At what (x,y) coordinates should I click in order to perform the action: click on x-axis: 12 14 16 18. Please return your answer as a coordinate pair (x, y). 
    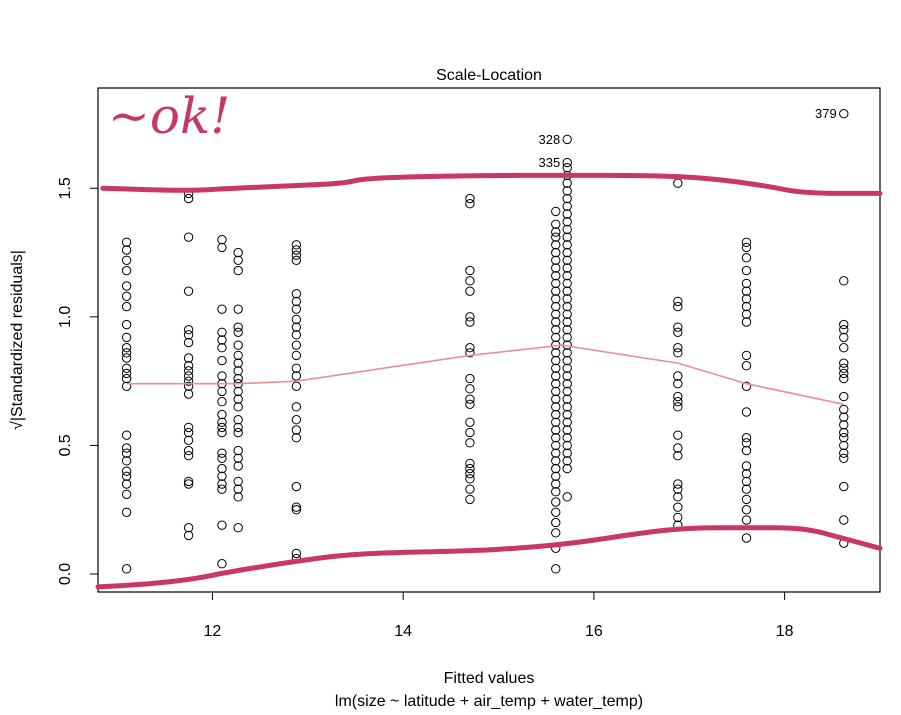
    Looking at the image, I should click on (499, 616).